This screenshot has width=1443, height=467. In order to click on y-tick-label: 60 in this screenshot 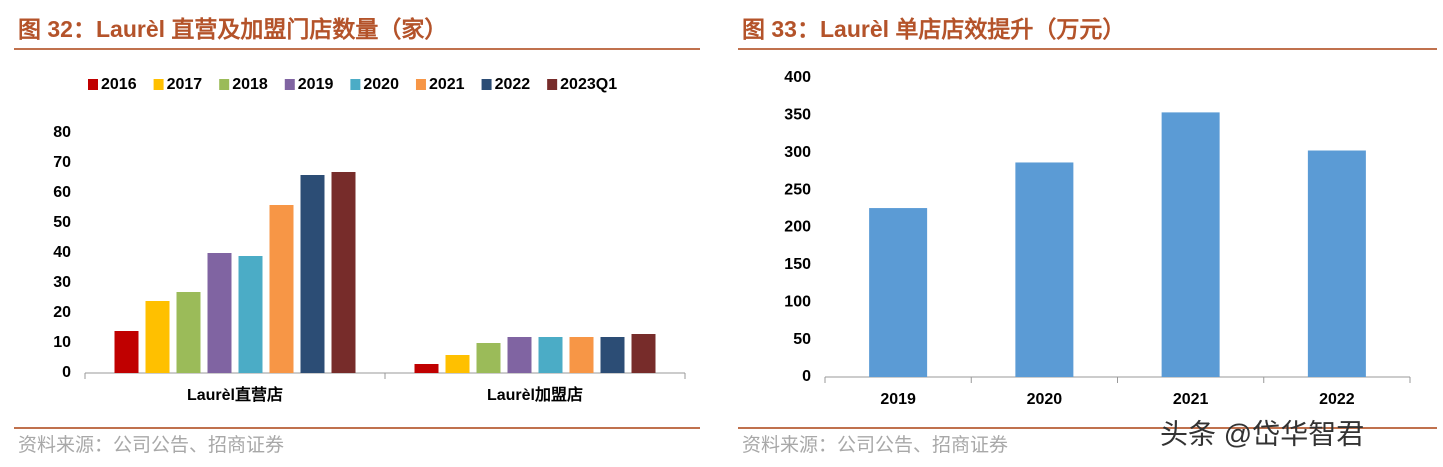, I will do `click(62, 192)`.